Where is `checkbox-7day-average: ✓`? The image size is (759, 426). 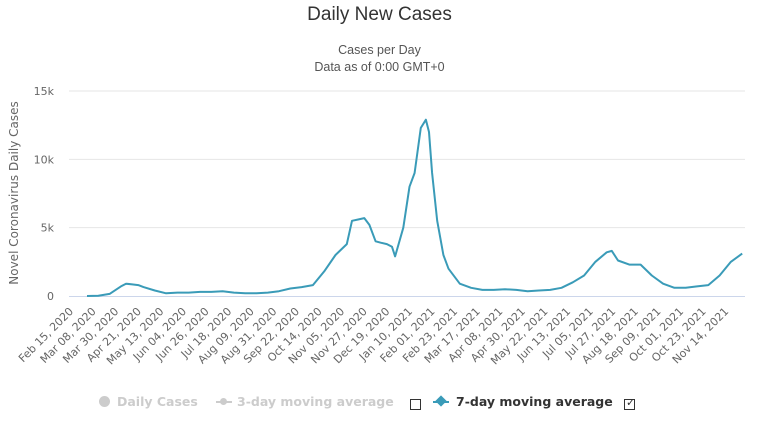 checkbox-7day-average: ✓ is located at coordinates (630, 403).